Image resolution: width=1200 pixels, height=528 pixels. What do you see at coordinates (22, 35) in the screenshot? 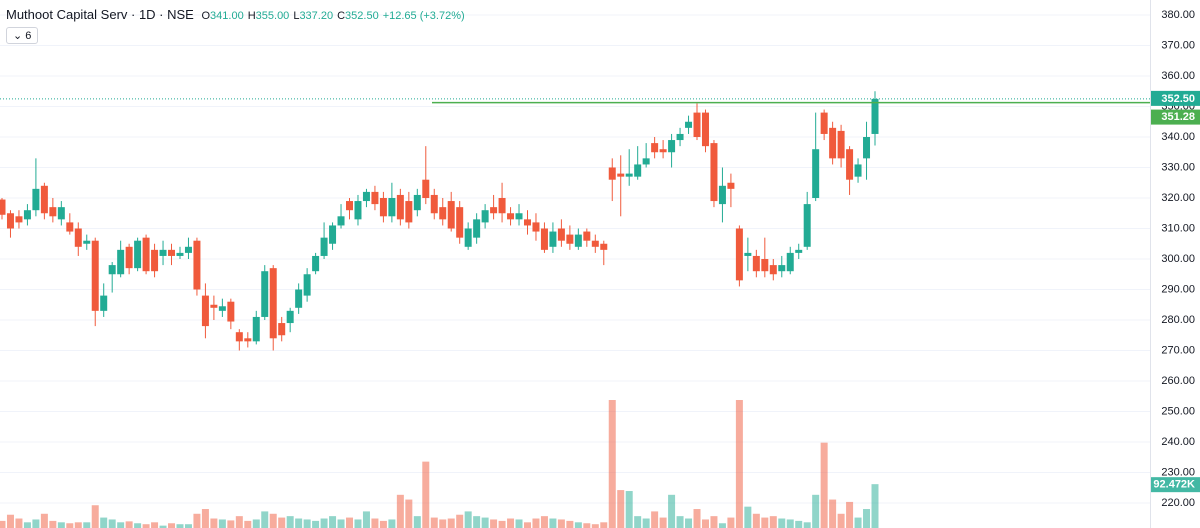
I see `indicators-toggle: ⌄ 6` at bounding box center [22, 35].